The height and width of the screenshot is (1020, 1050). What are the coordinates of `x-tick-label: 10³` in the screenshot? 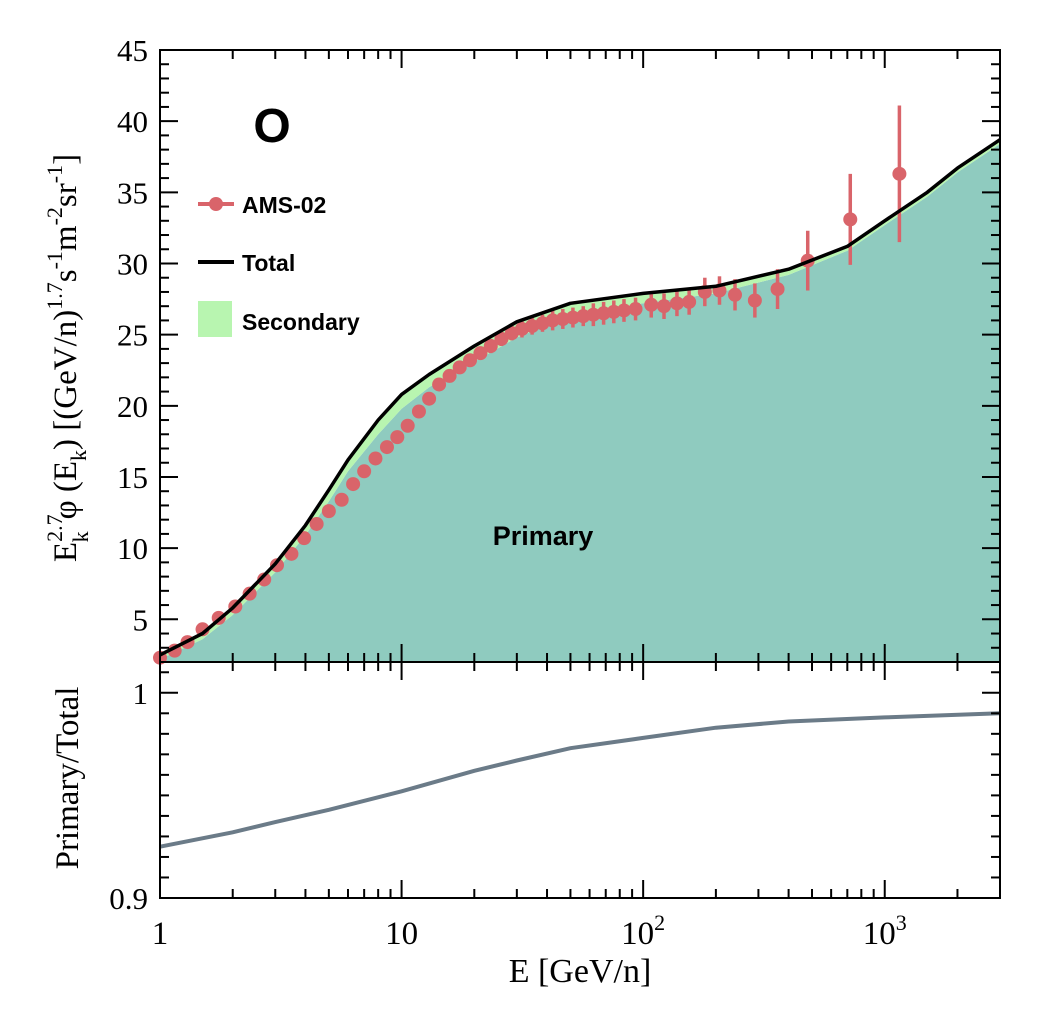 It's located at (885, 931).